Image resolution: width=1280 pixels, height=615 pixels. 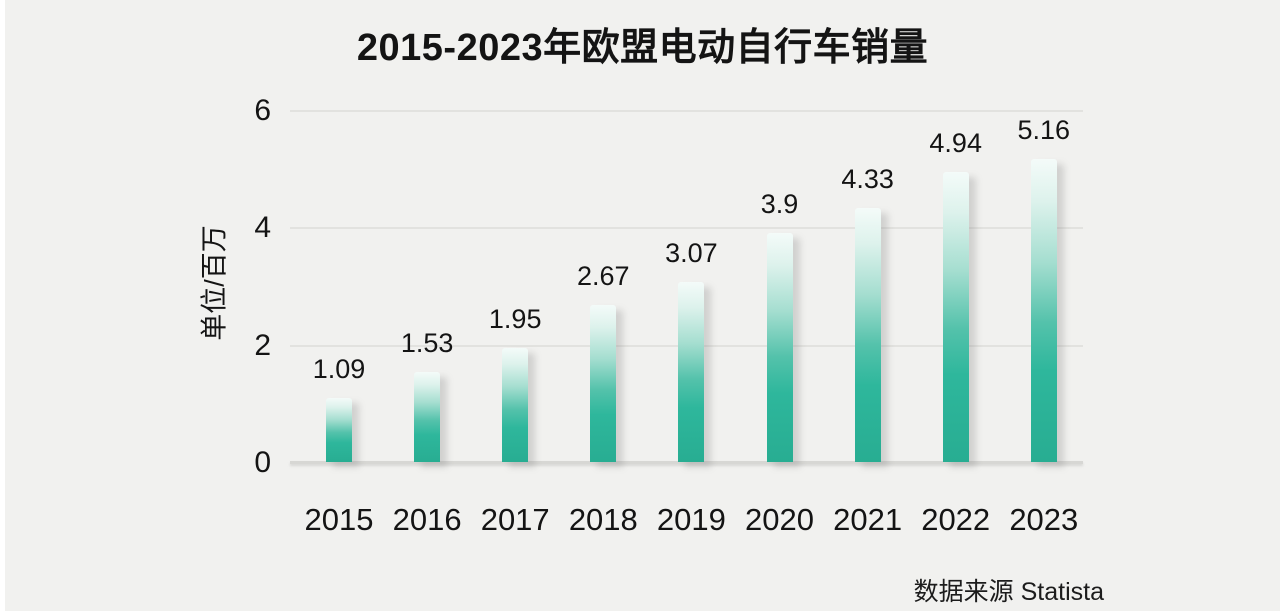 I want to click on gridline-y6, so click(x=686, y=111).